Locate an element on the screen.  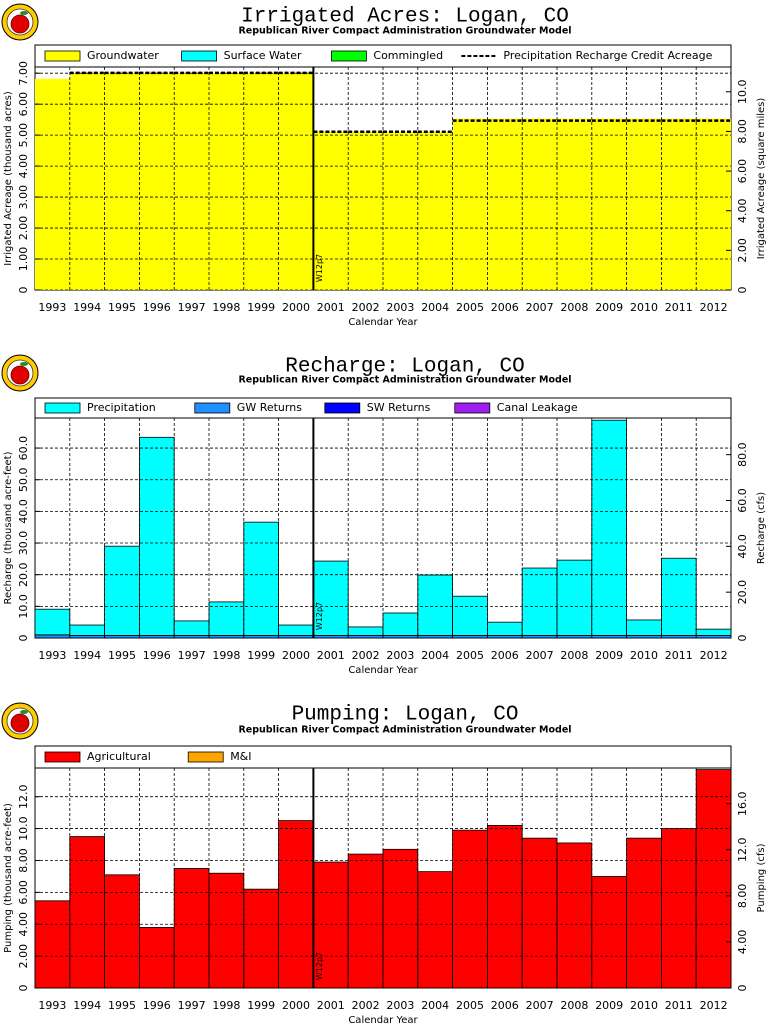
x-tick-label: 2009 is located at coordinates (609, 655).